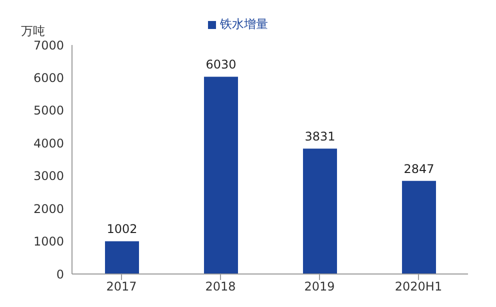  I want to click on x-tick-label: 2019, so click(319, 287).